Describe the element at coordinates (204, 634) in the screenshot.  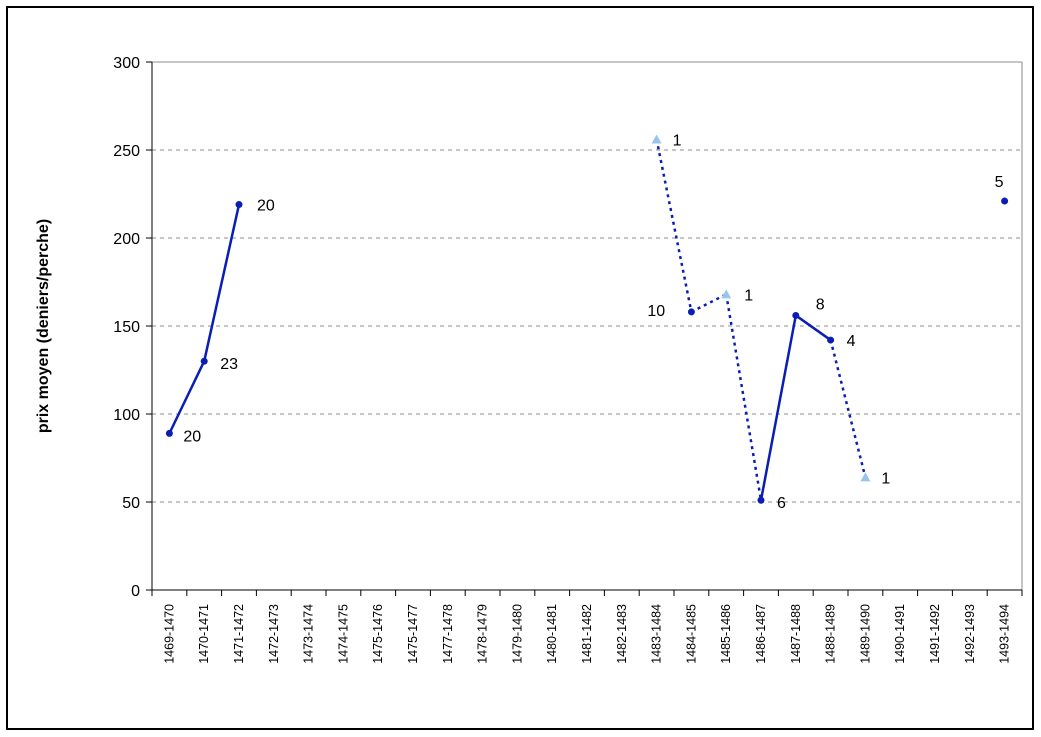
I see `x-tick-label: 1470-1471` at that location.